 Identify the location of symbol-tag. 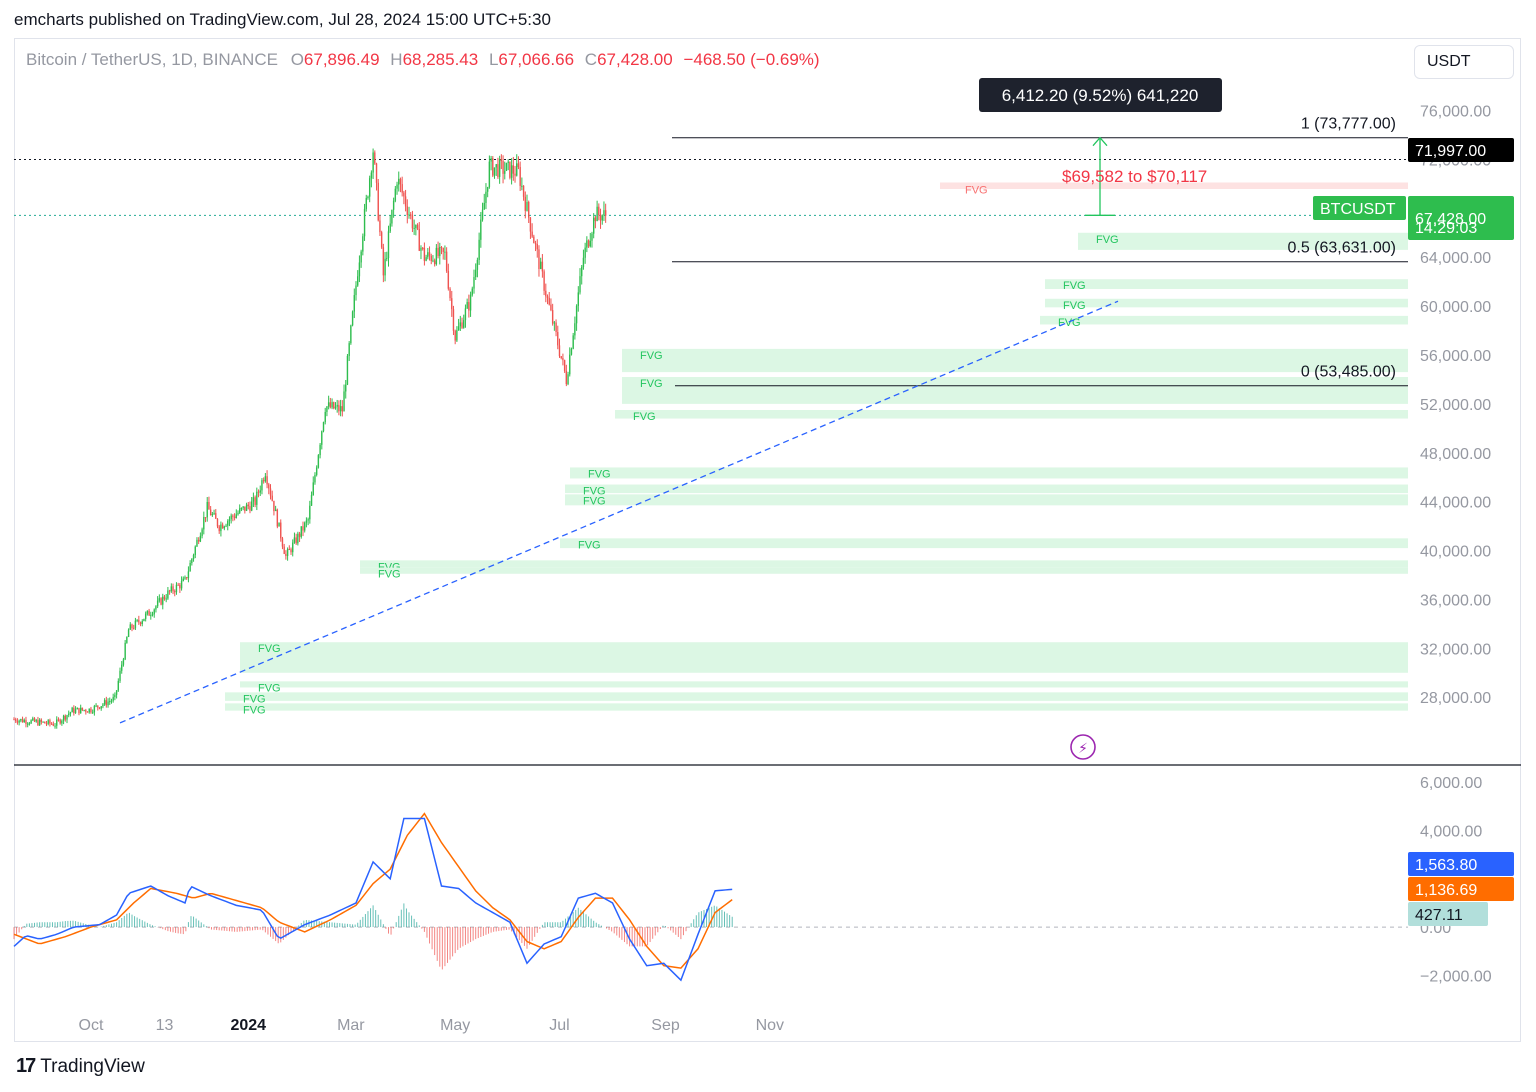
(1359, 208).